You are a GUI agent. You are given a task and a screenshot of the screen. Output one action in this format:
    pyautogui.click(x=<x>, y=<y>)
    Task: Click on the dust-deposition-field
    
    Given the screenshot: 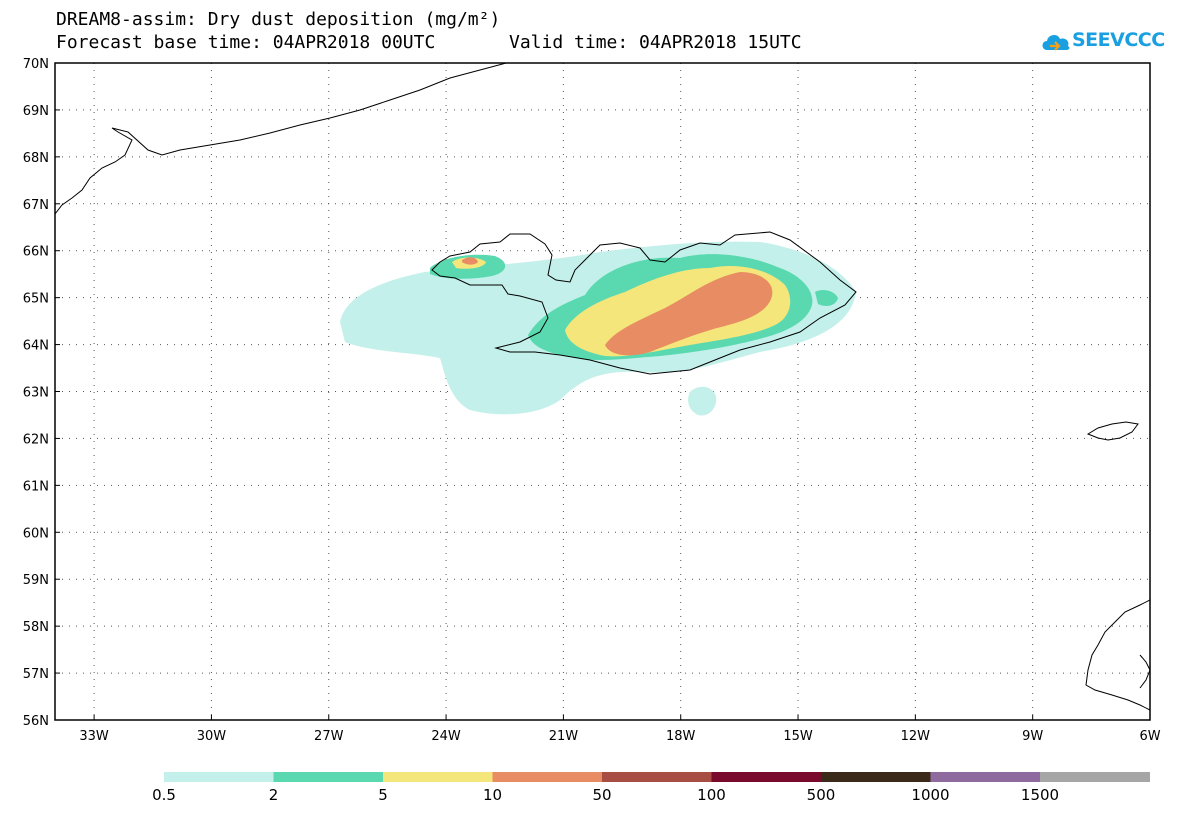 What is the action you would take?
    pyautogui.click(x=598, y=328)
    